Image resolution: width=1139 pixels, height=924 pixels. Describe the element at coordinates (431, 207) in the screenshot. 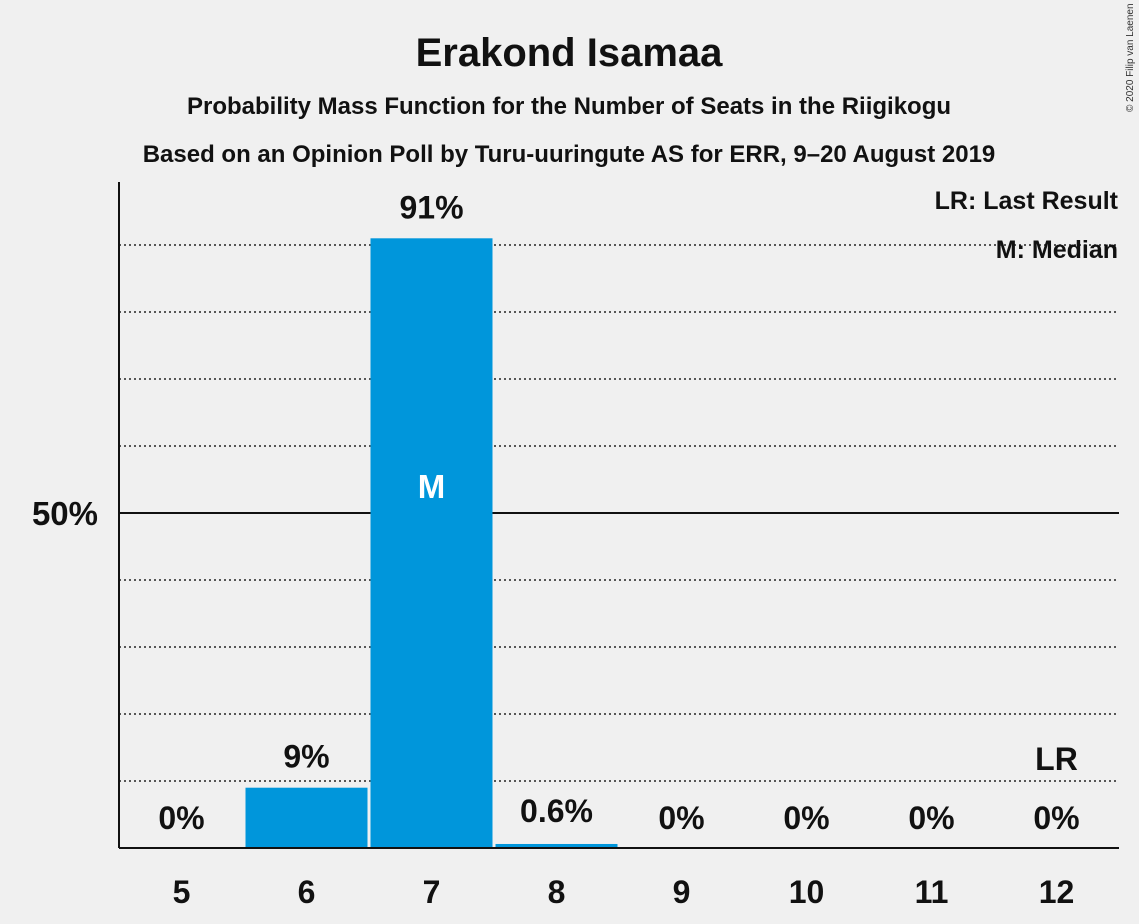

I see `data-label-7: 91%` at that location.